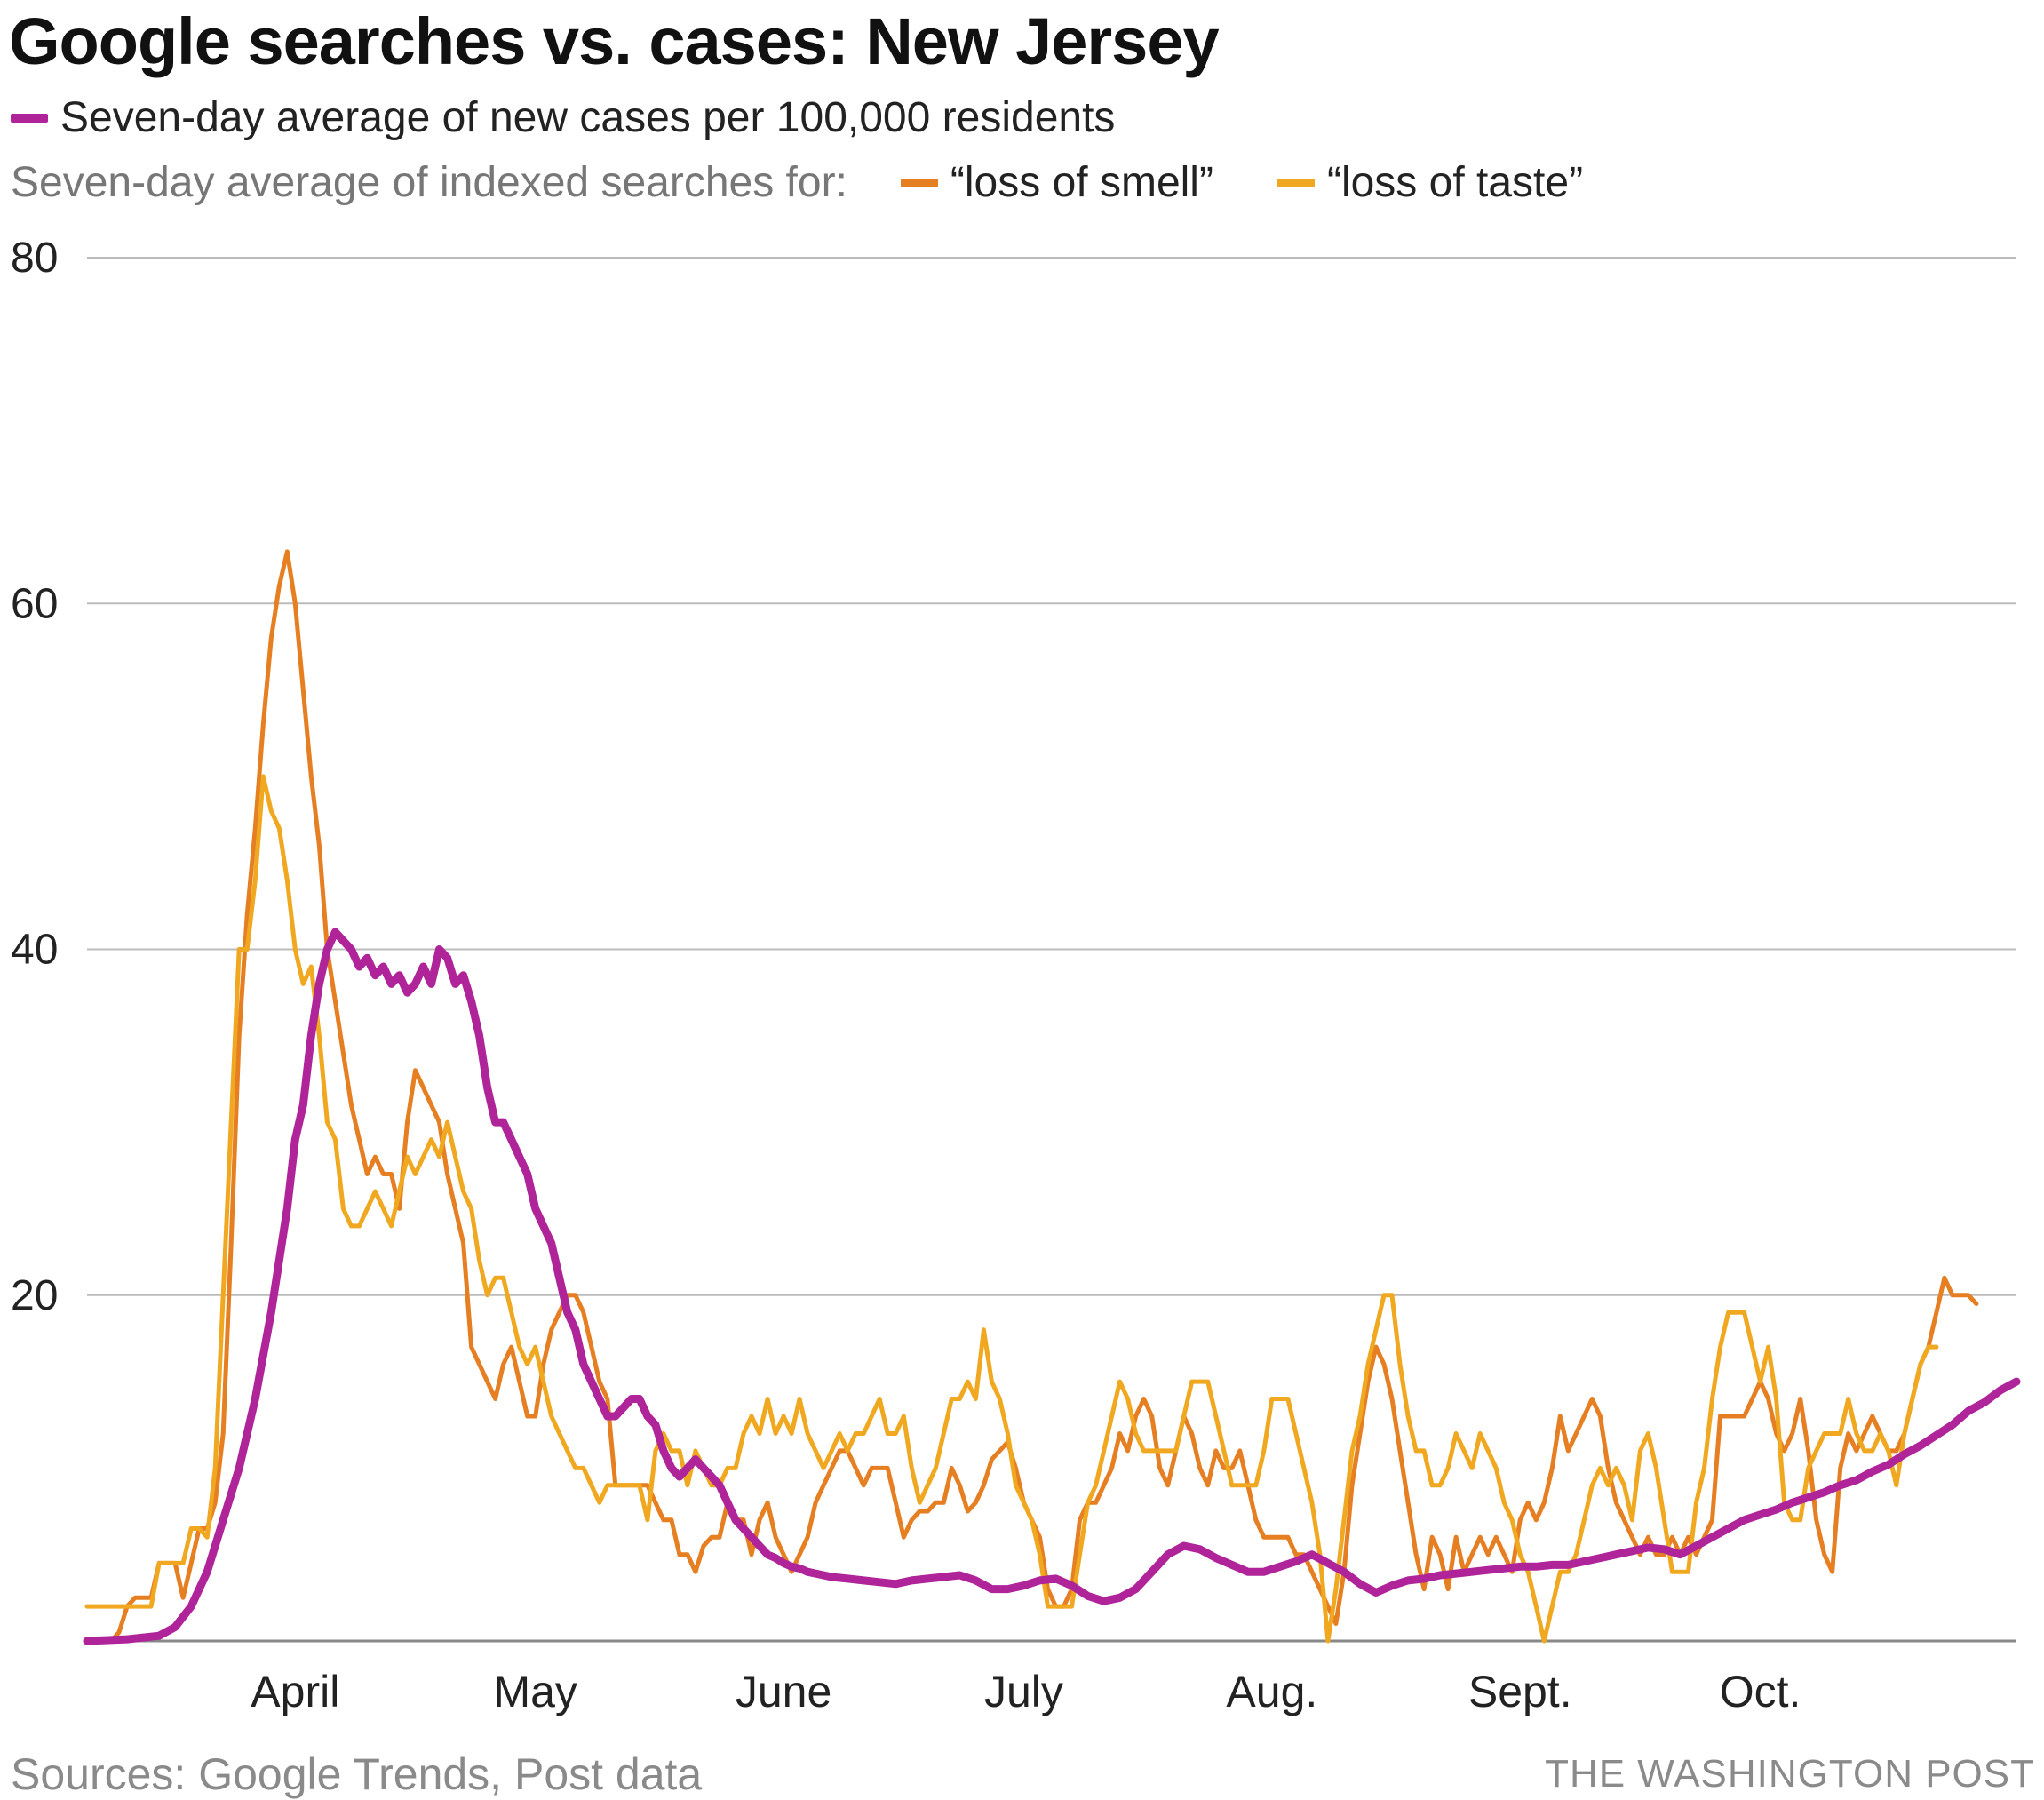  I want to click on x-tick-label: Oct., so click(1760, 1691).